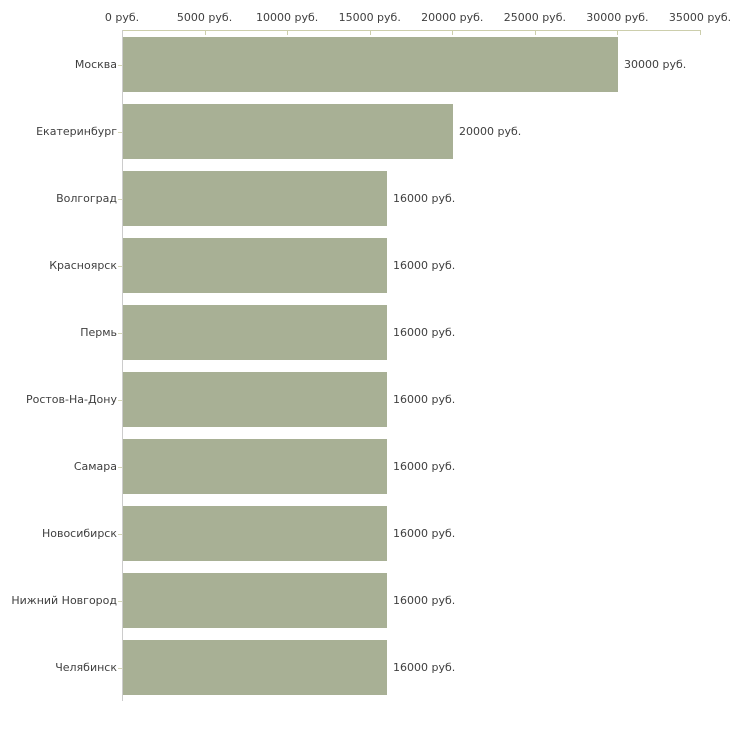 The height and width of the screenshot is (730, 730). What do you see at coordinates (83, 265) in the screenshot?
I see `category-label: Красноярск` at bounding box center [83, 265].